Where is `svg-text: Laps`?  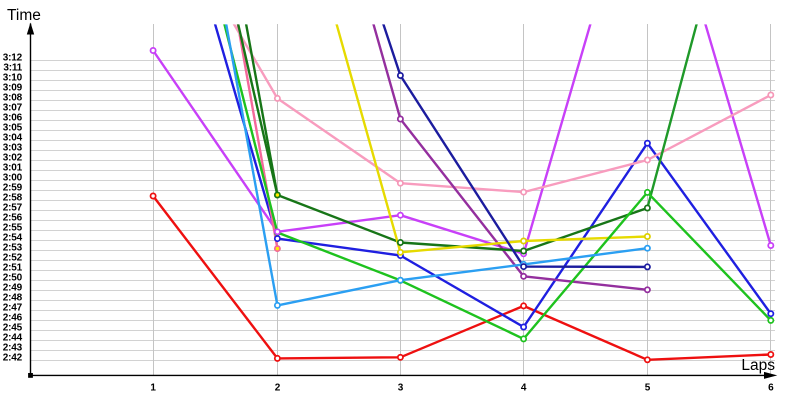
svg-text: Laps is located at coordinates (758, 365).